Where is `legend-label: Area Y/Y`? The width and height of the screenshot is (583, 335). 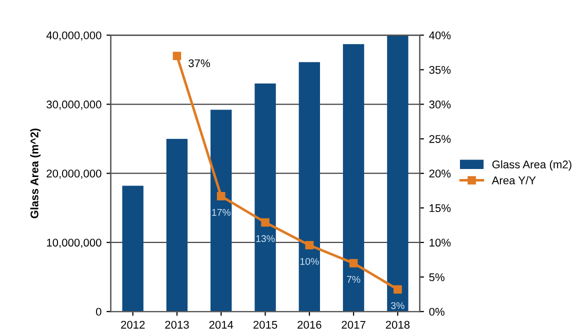
legend-label: Area Y/Y is located at coordinates (514, 180).